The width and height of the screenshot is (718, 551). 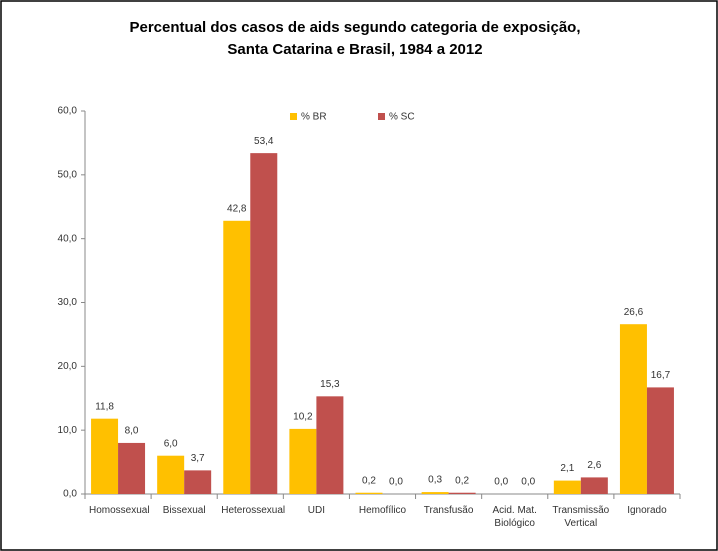 I want to click on value-label: 26,6, so click(x=634, y=312).